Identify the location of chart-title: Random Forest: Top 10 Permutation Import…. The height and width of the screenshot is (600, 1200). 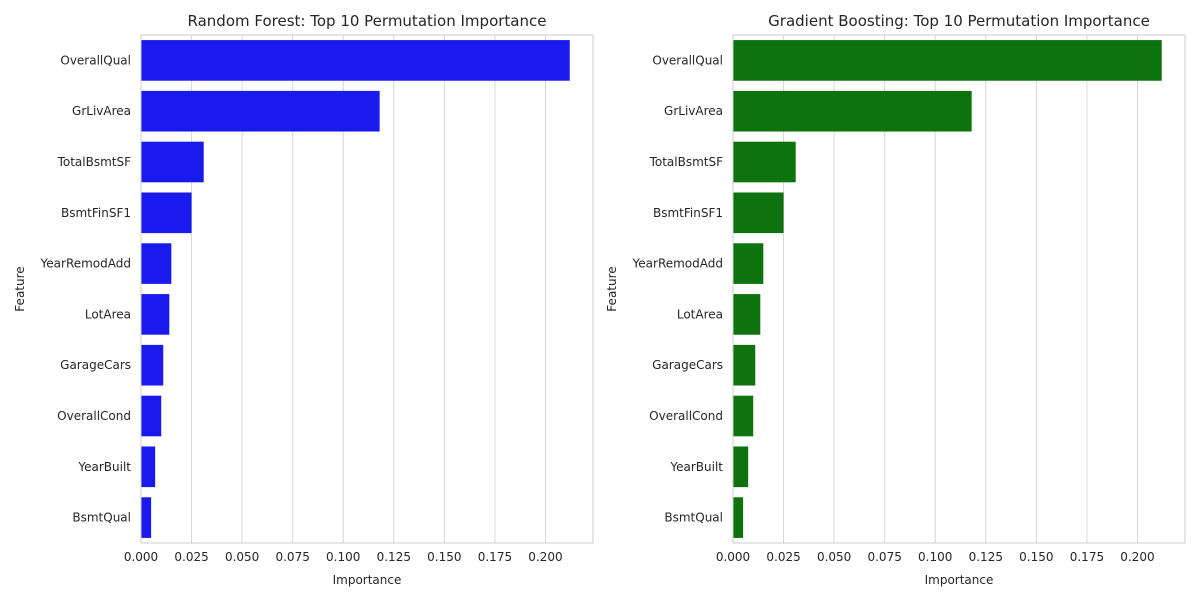
(367, 21).